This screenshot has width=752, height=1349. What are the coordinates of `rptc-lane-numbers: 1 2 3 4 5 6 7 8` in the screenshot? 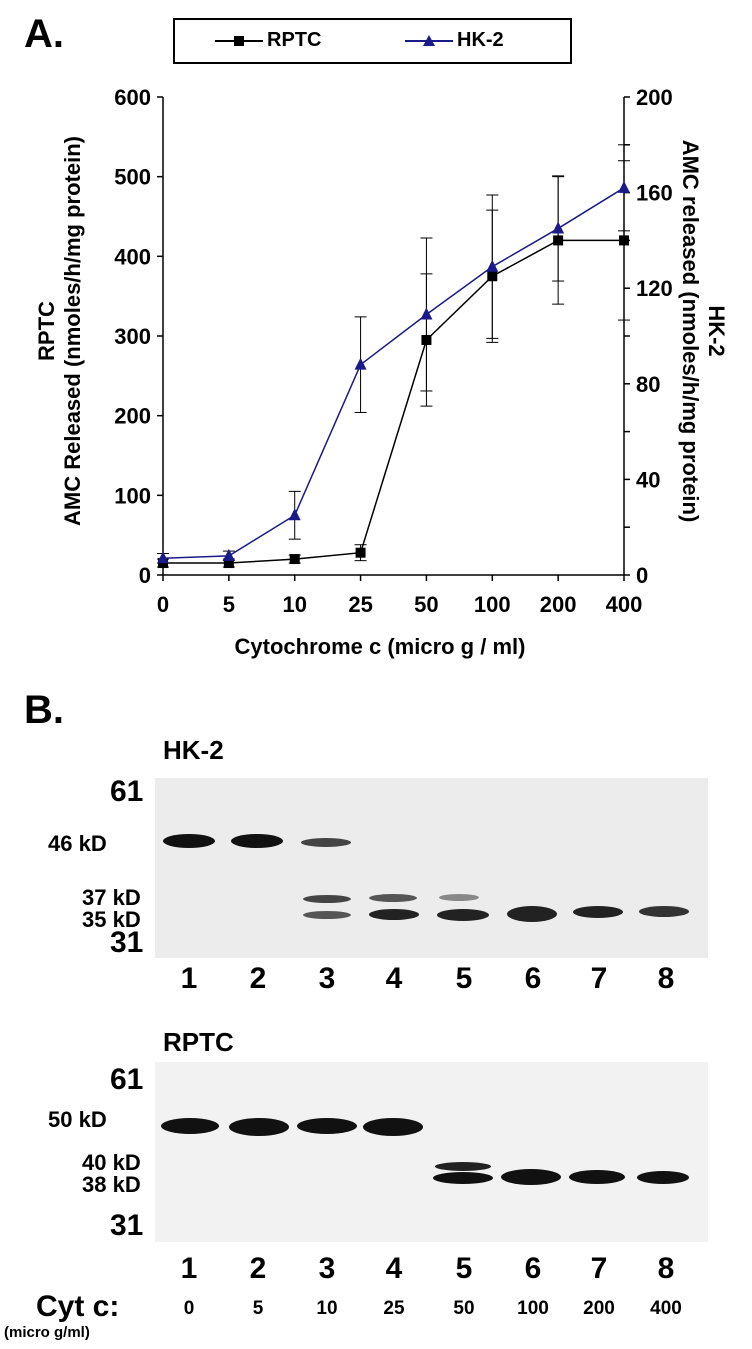 It's located at (431, 1269).